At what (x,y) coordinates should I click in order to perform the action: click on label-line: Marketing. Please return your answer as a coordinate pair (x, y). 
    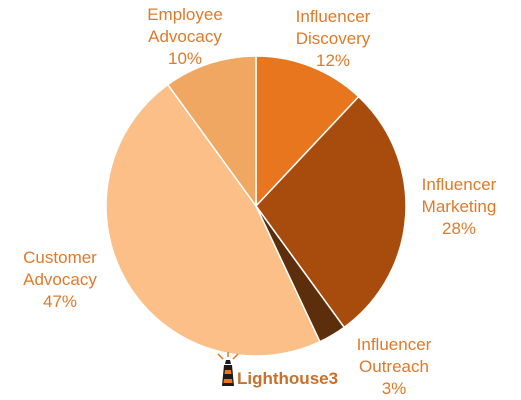
    Looking at the image, I should click on (459, 206).